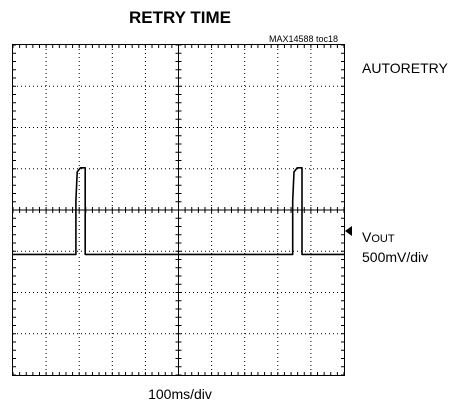 The height and width of the screenshot is (412, 463). I want to click on channel-name-sub: OUT, so click(383, 239).